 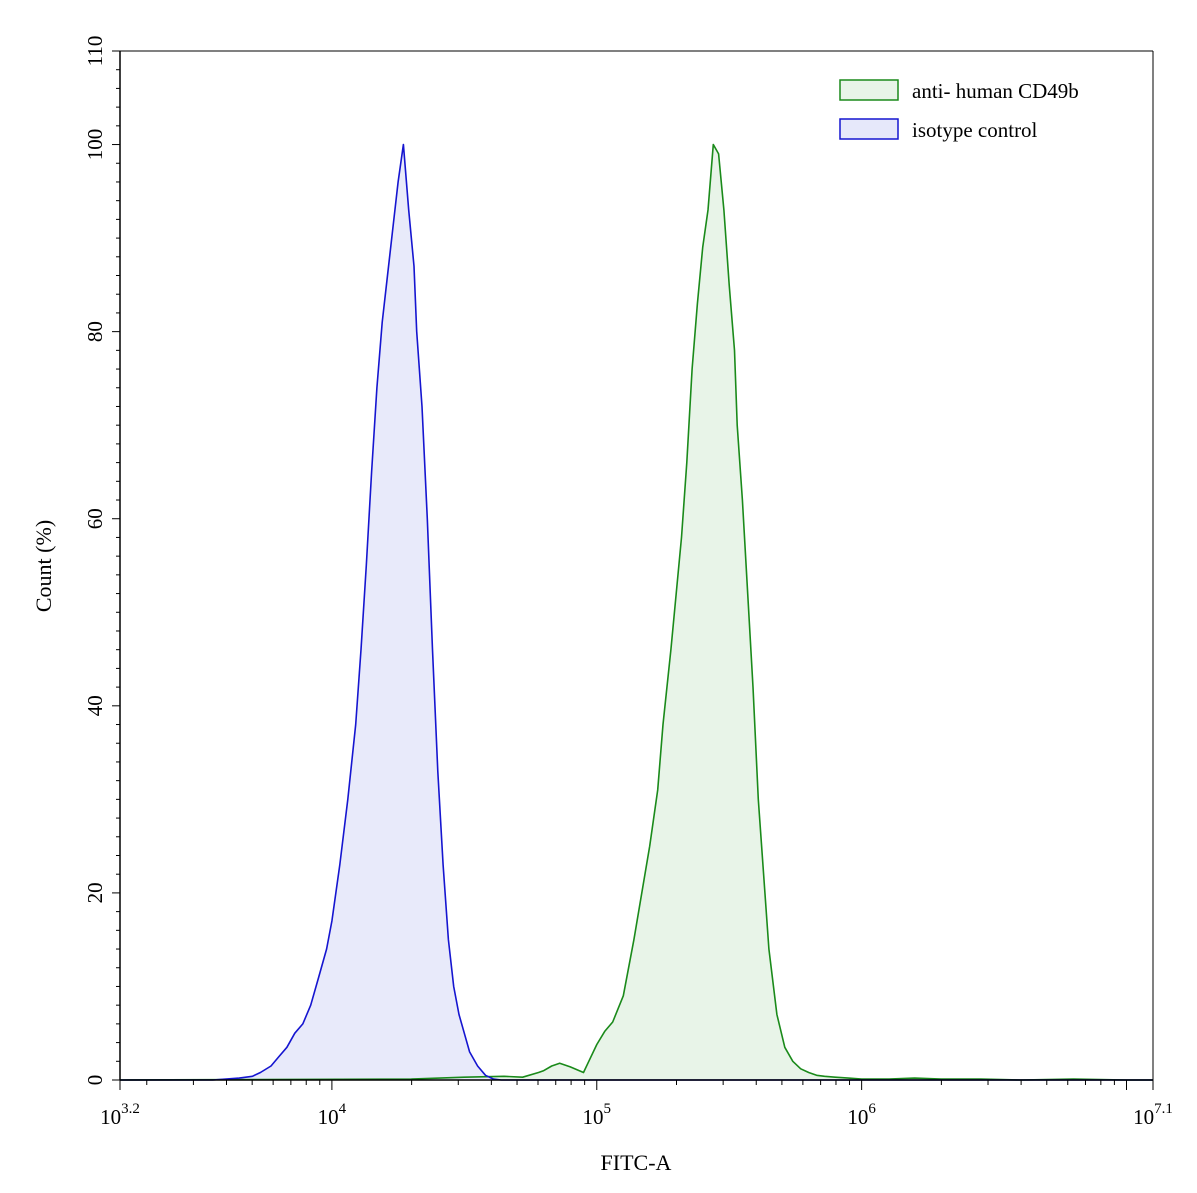 I want to click on y-tick-label: 60, so click(x=95, y=518).